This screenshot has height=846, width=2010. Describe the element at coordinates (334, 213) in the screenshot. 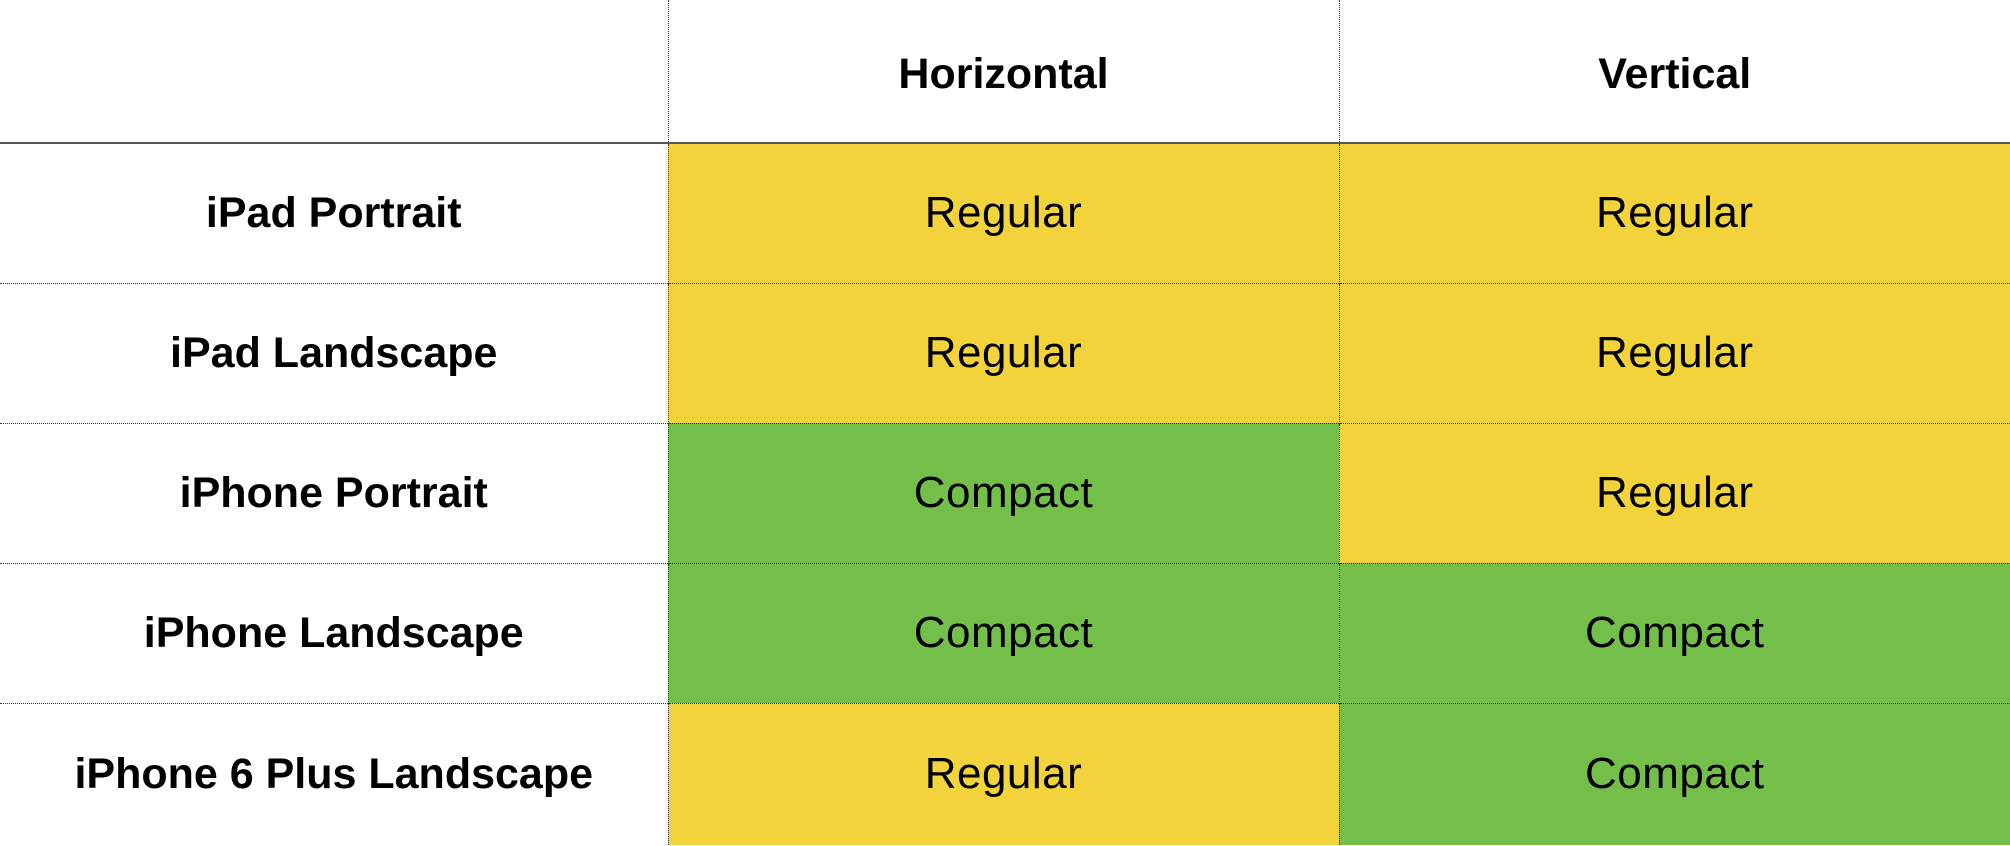

I see `row-label-ipad-portrait: iPad Portrait` at that location.